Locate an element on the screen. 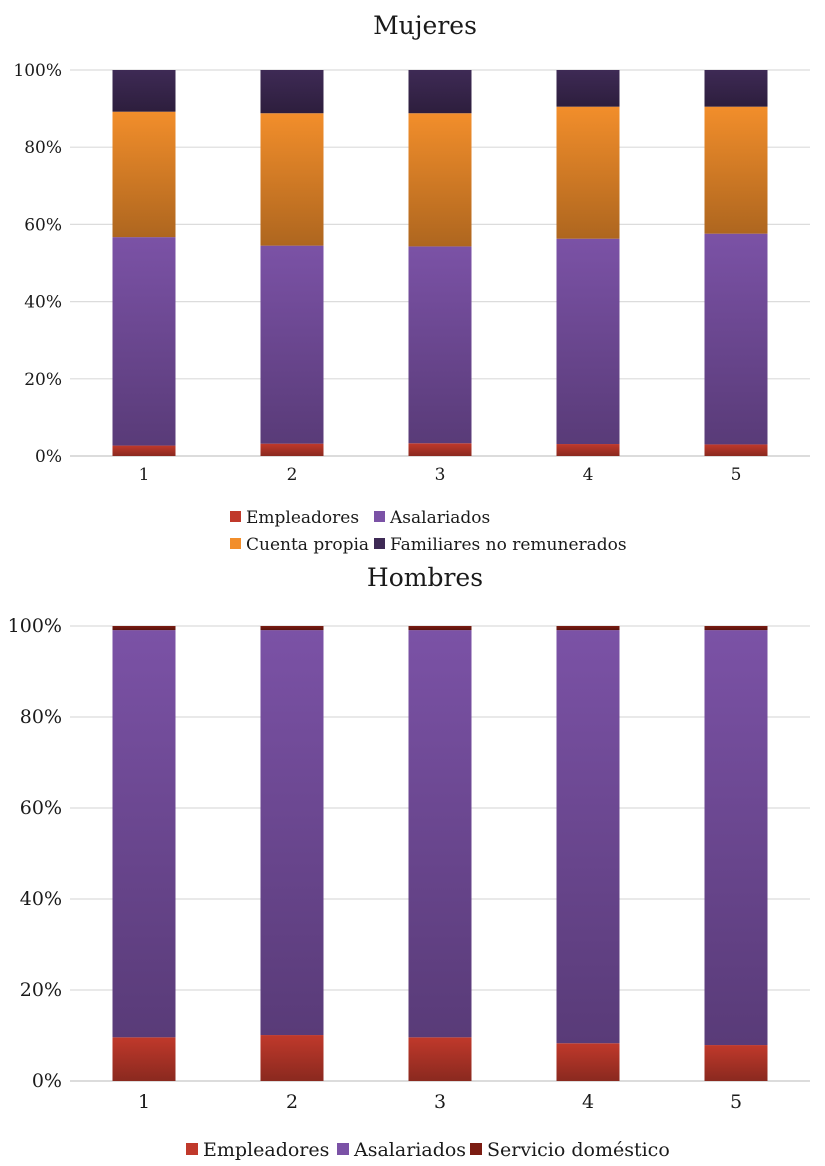  chart-title: Hombres is located at coordinates (425, 577).